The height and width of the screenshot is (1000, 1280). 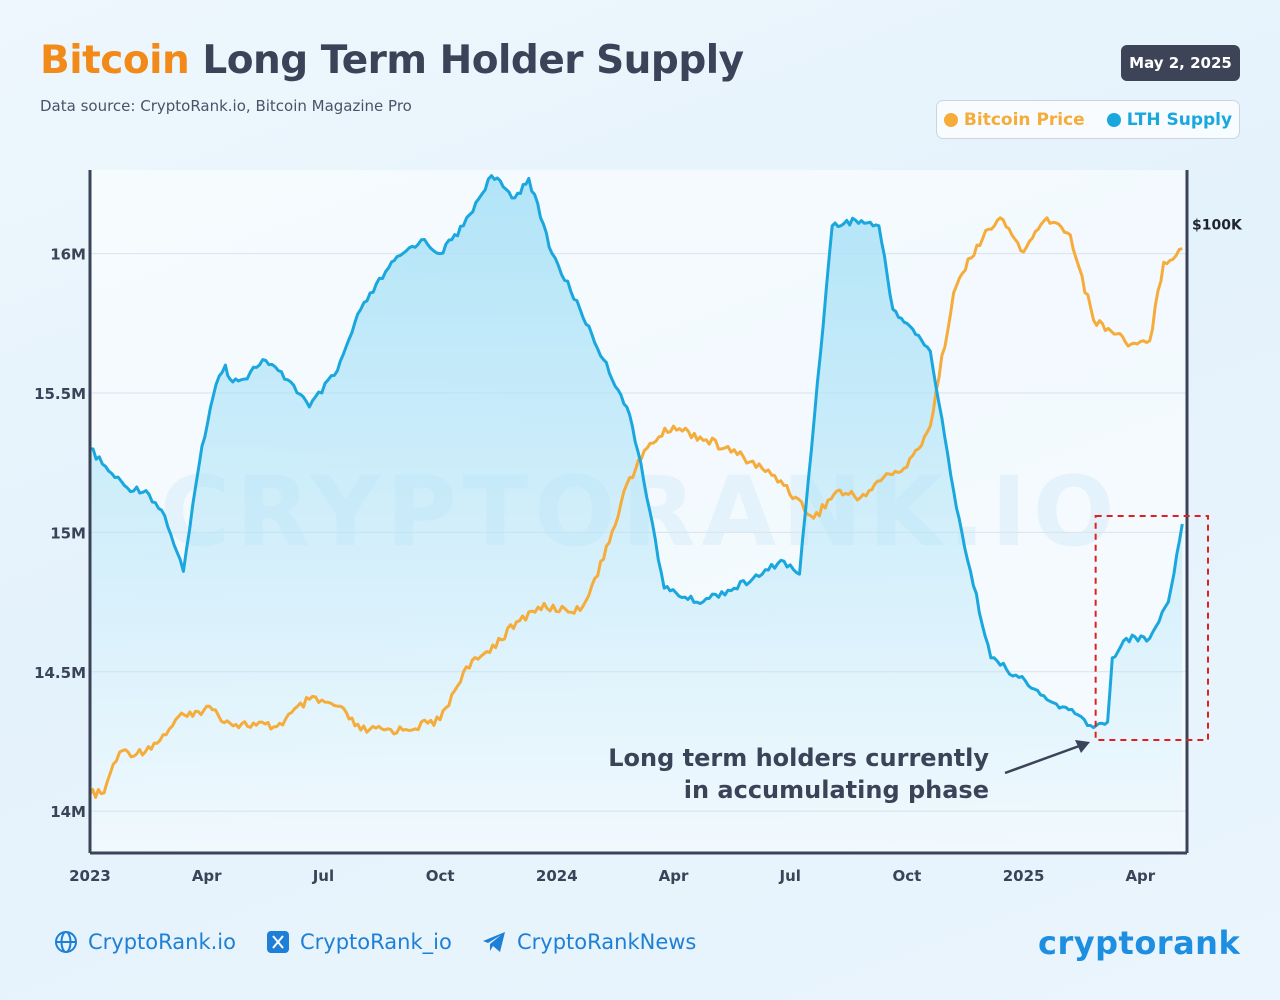 I want to click on footer-telegram: CryptoRankNews, so click(x=588, y=942).